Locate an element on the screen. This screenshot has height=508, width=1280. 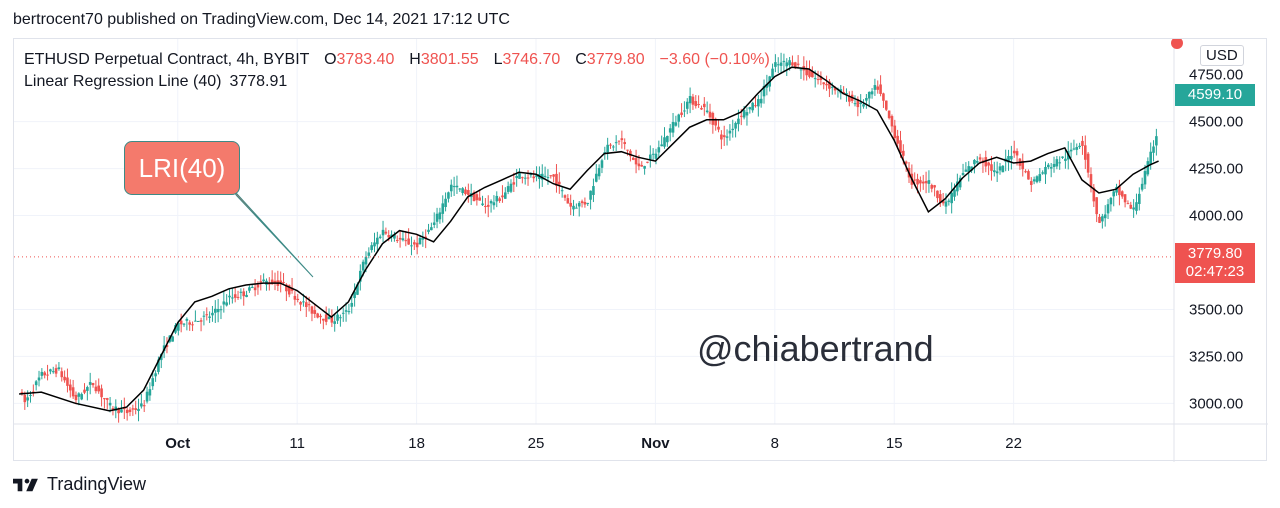
x-tick-label: Nov is located at coordinates (655, 443).